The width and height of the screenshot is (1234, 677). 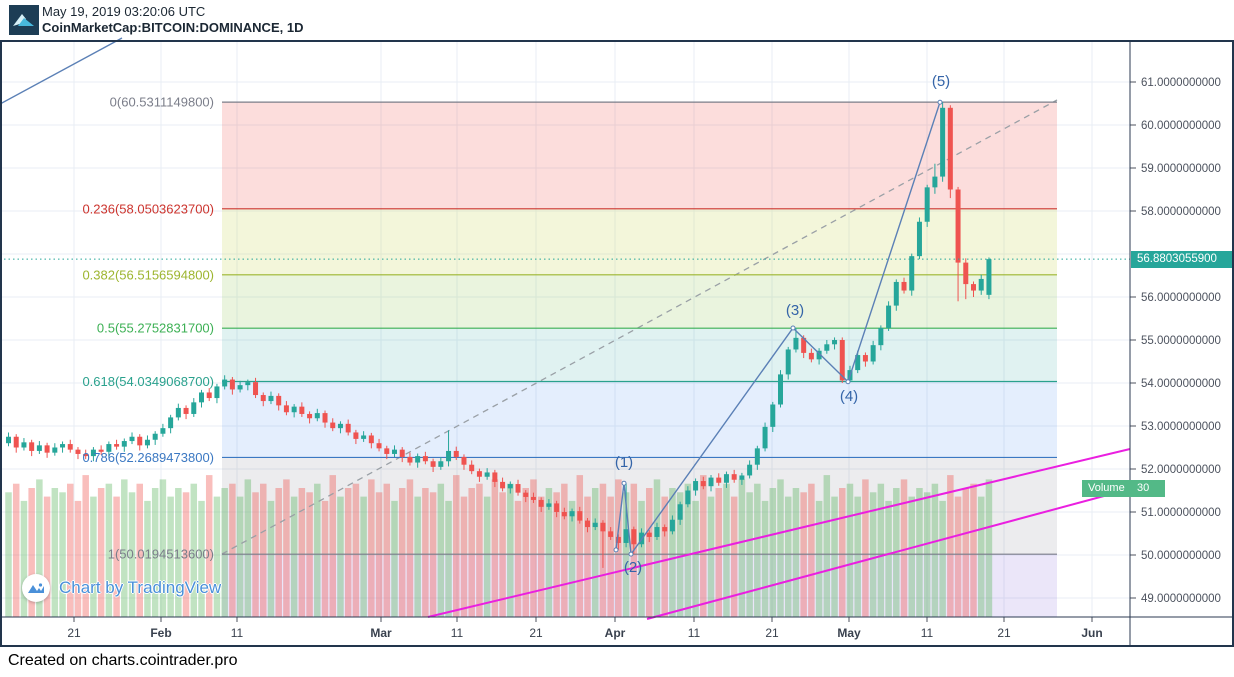 What do you see at coordinates (148, 208) in the screenshot?
I see `svg-text: 0.236(58.0503623700)` at bounding box center [148, 208].